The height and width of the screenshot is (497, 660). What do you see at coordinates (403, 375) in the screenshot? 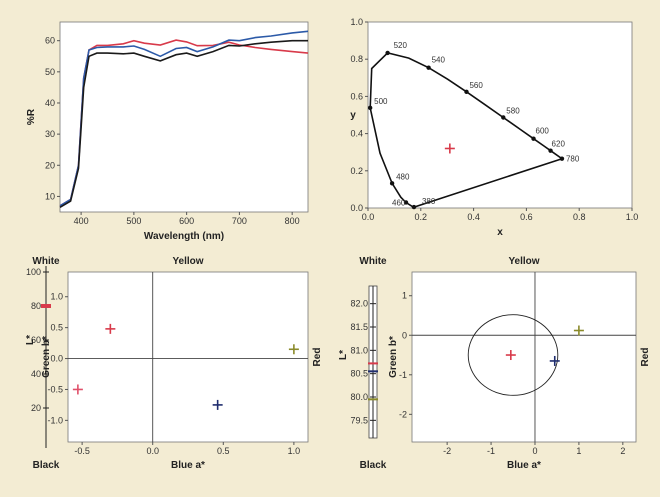
I see `lab-chart-2-y-tick: -1` at bounding box center [403, 375].